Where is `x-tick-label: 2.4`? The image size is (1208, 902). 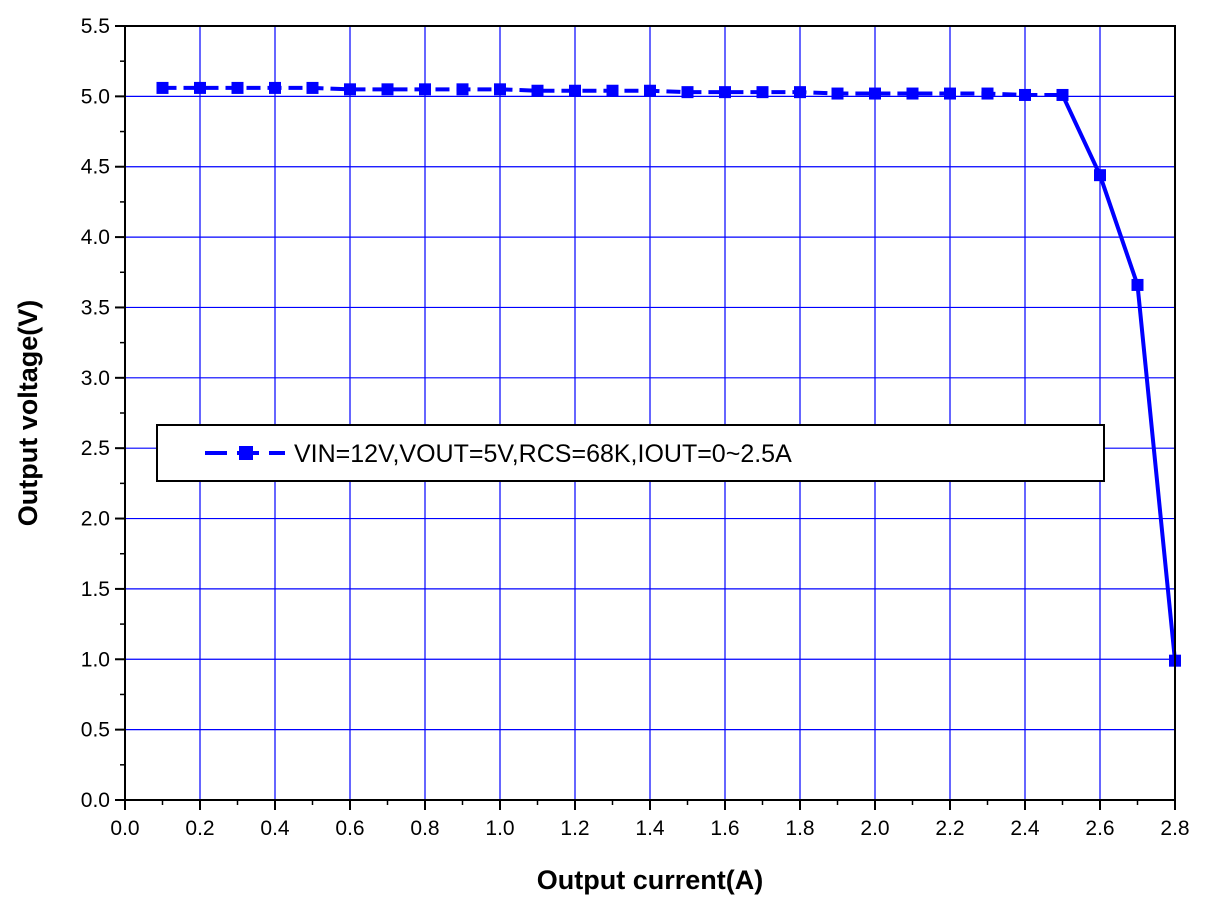
x-tick-label: 2.4 is located at coordinates (1025, 828).